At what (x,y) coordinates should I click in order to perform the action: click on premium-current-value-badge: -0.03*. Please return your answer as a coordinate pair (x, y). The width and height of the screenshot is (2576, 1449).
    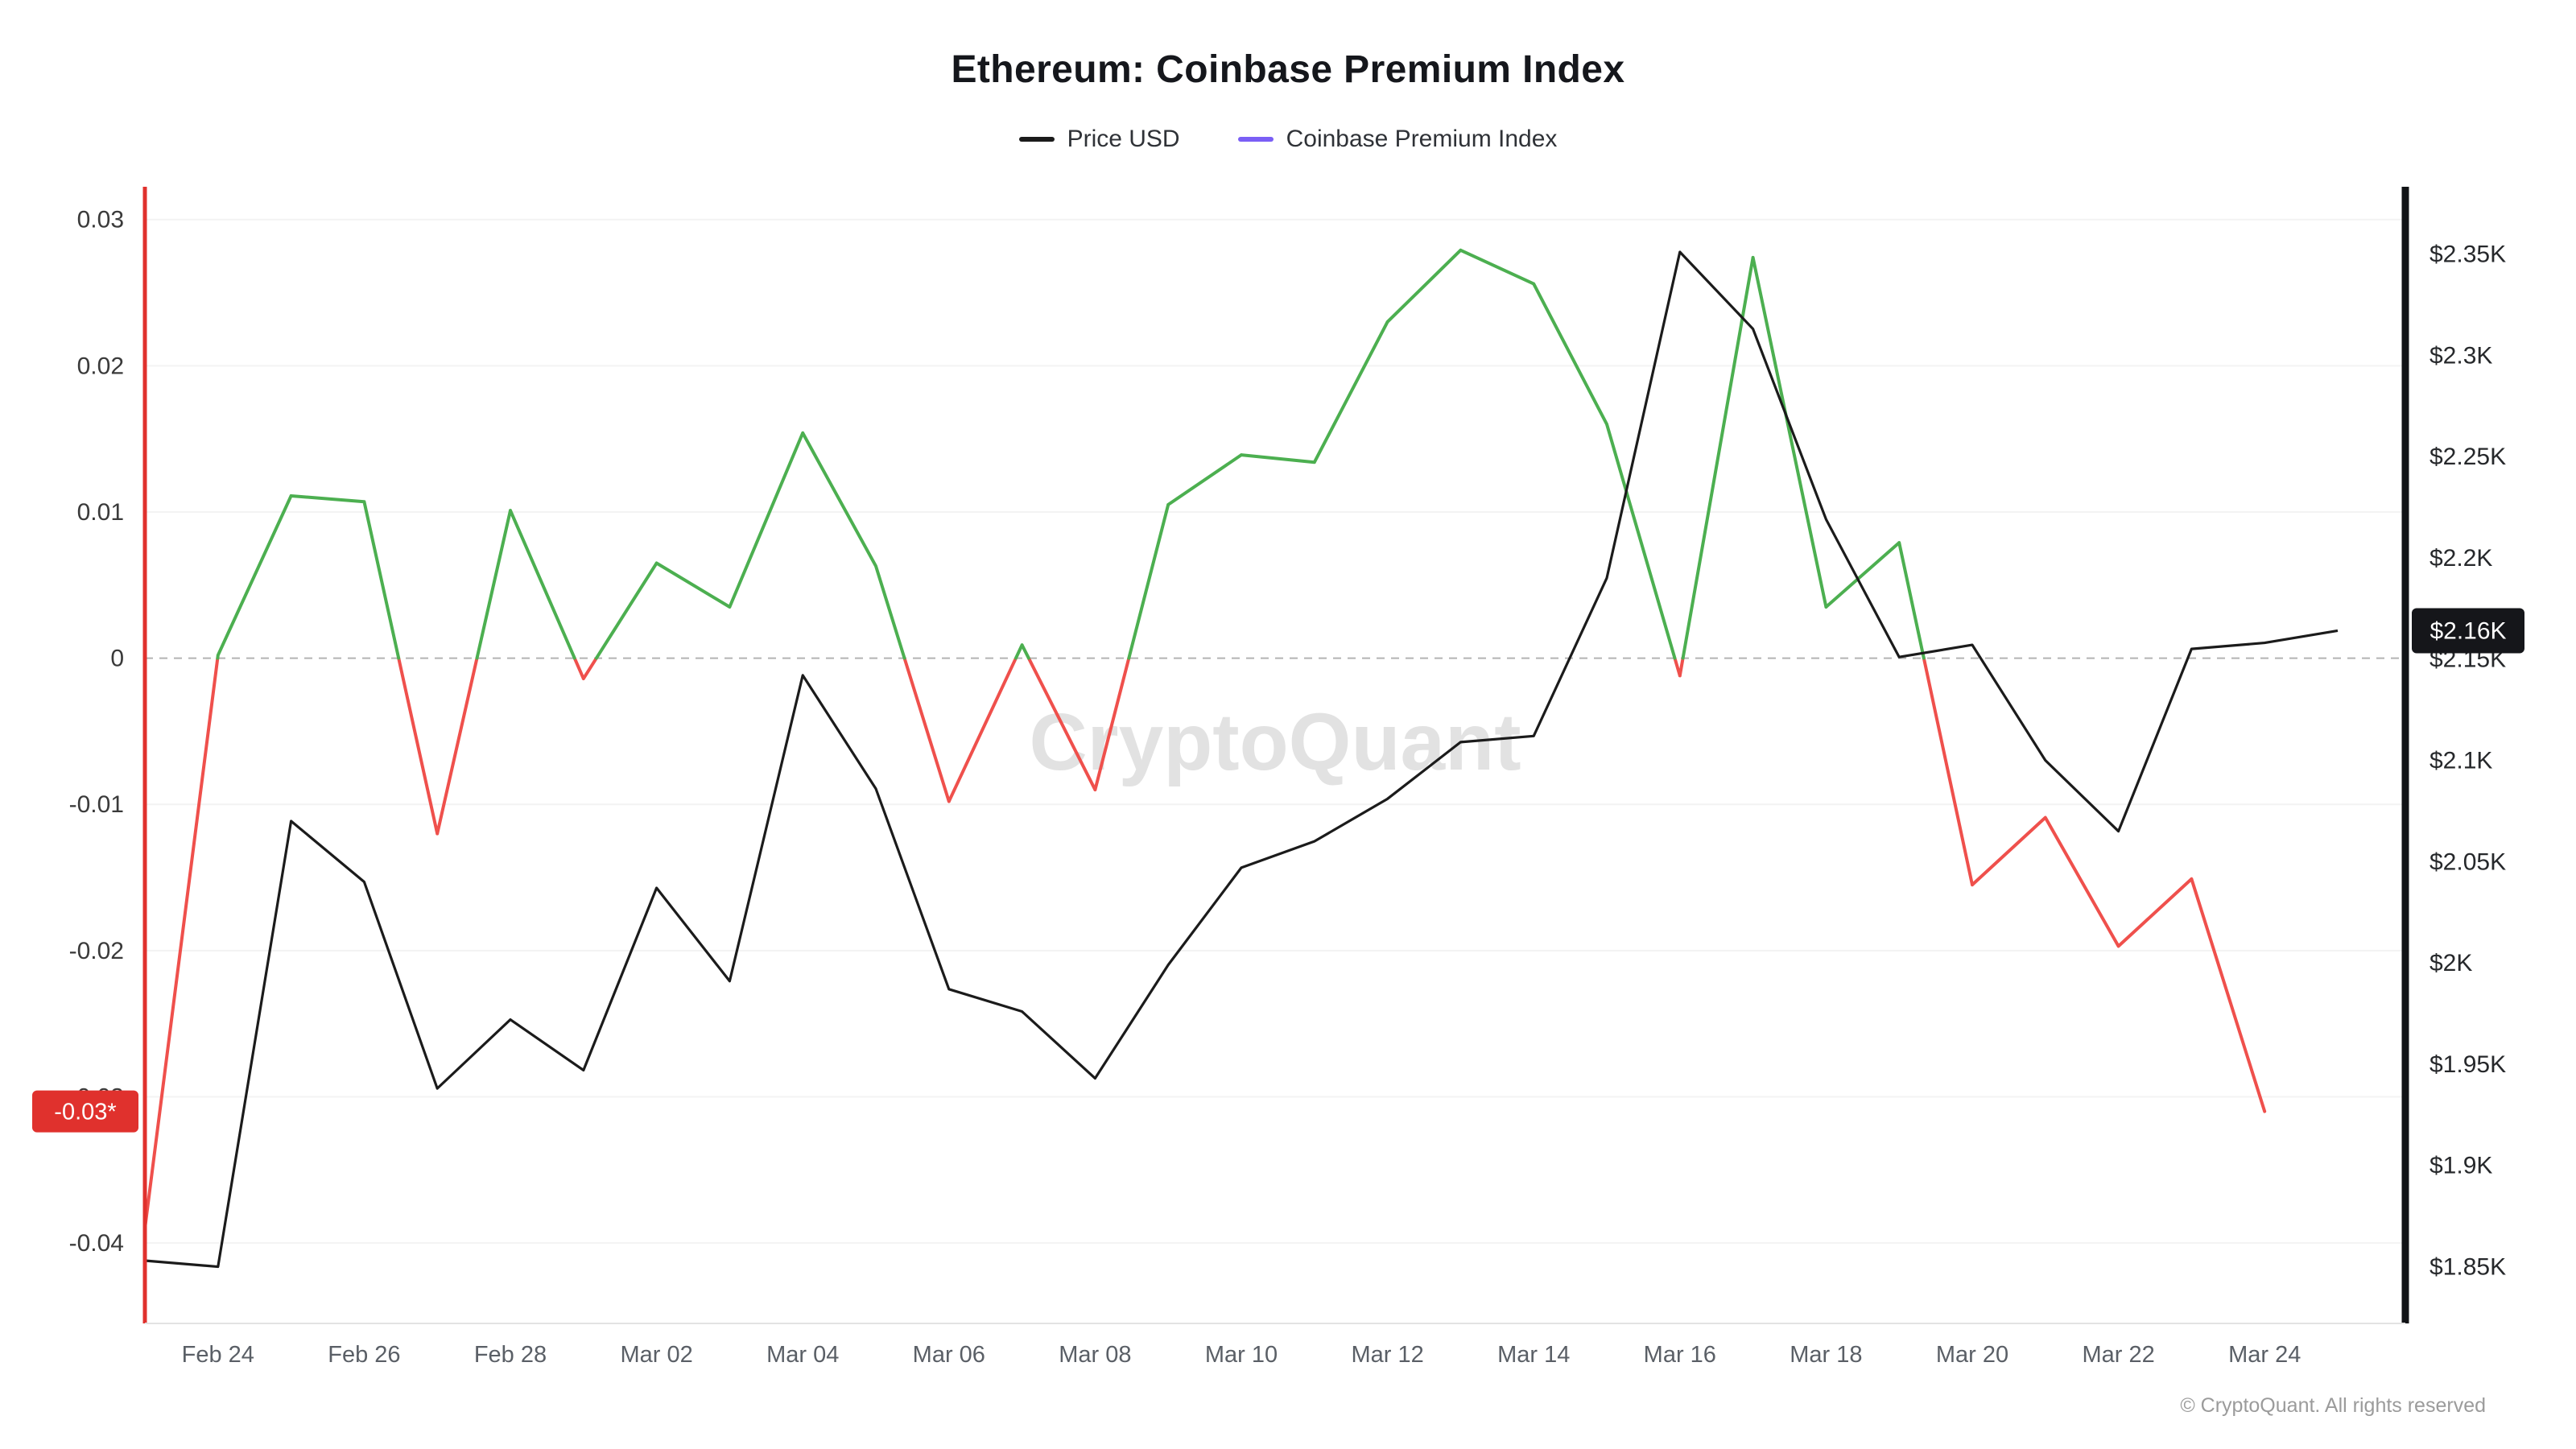
    Looking at the image, I should click on (85, 1111).